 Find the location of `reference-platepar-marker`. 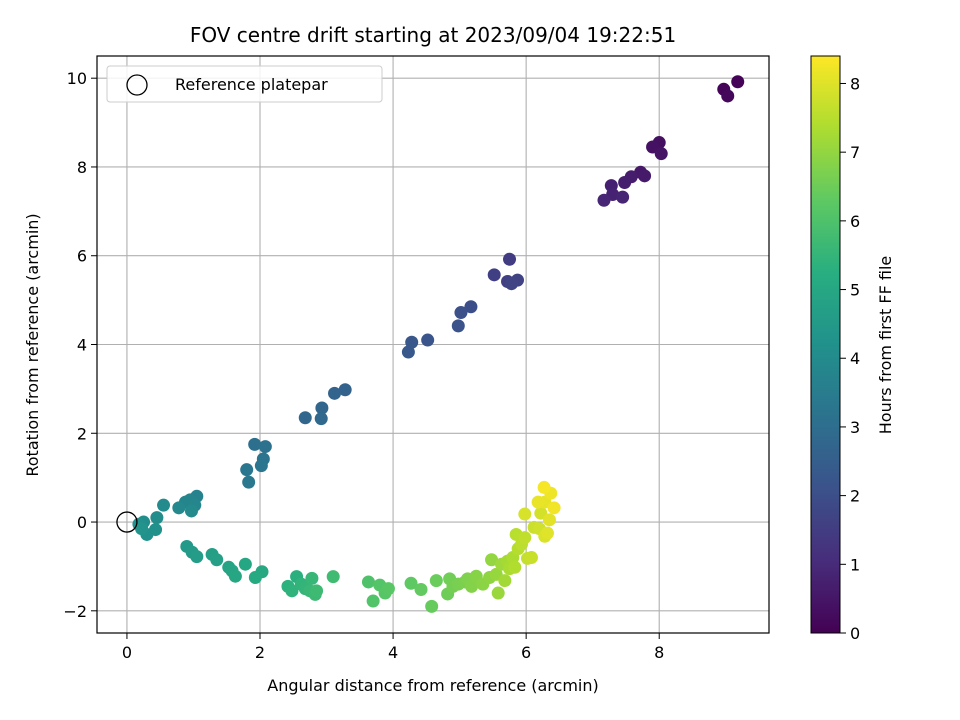

reference-platepar-marker is located at coordinates (127, 522).